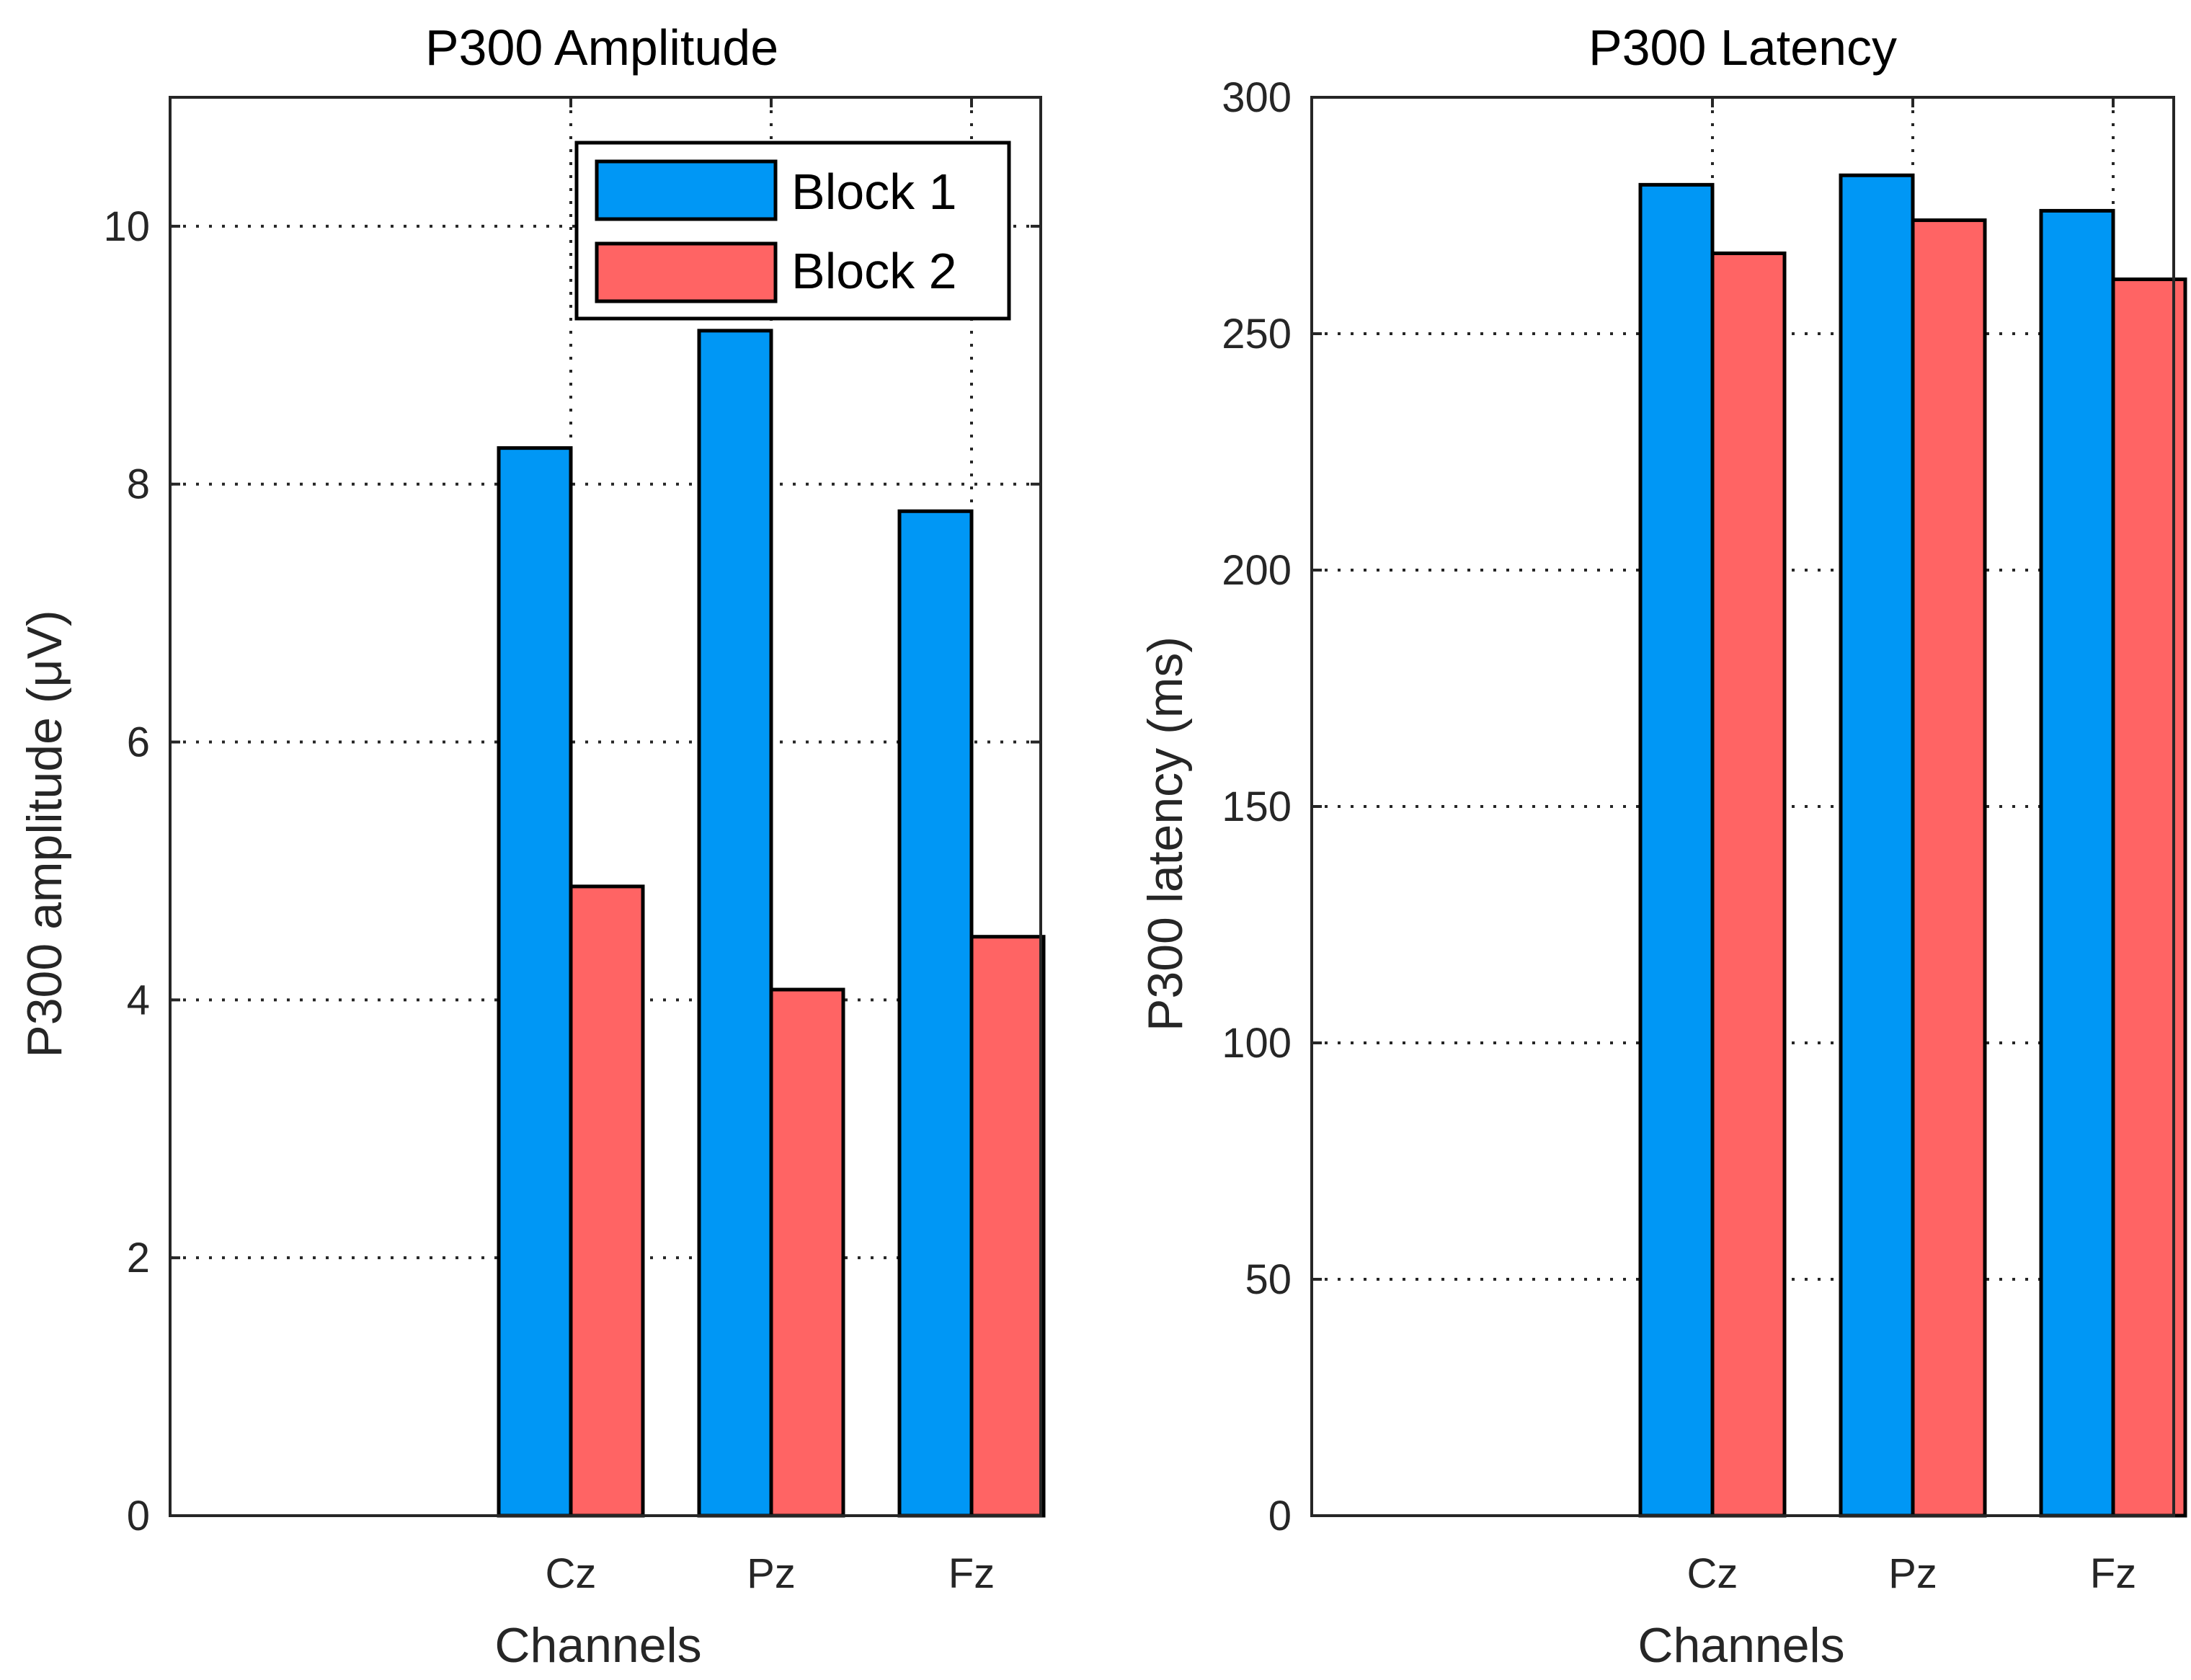  Describe the element at coordinates (601, 47) in the screenshot. I see `amplitude-chart-title: P300 Amplitude` at that location.